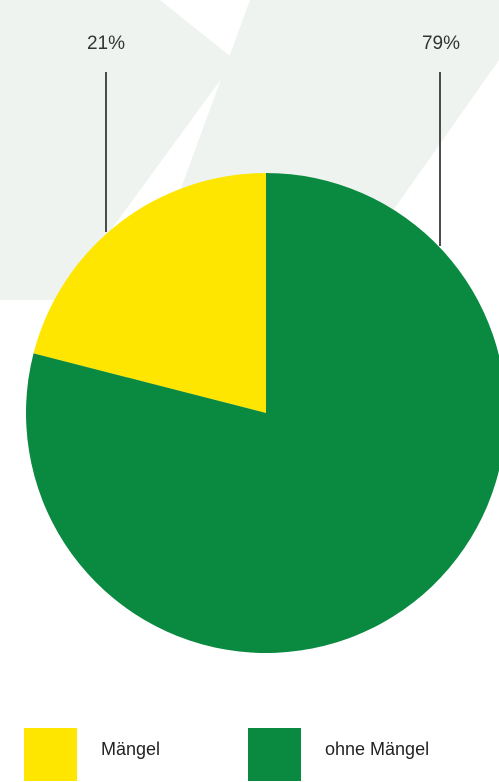 Image resolution: width=499 pixels, height=782 pixels. What do you see at coordinates (441, 43) in the screenshot?
I see `data-label-ohne-maengel: 79%` at bounding box center [441, 43].